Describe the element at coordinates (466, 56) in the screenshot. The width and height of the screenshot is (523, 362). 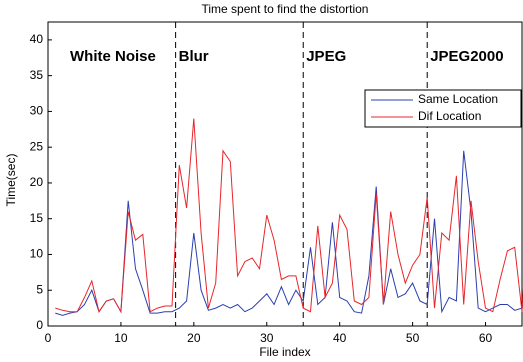
I see `annotation: JPEG2000` at that location.